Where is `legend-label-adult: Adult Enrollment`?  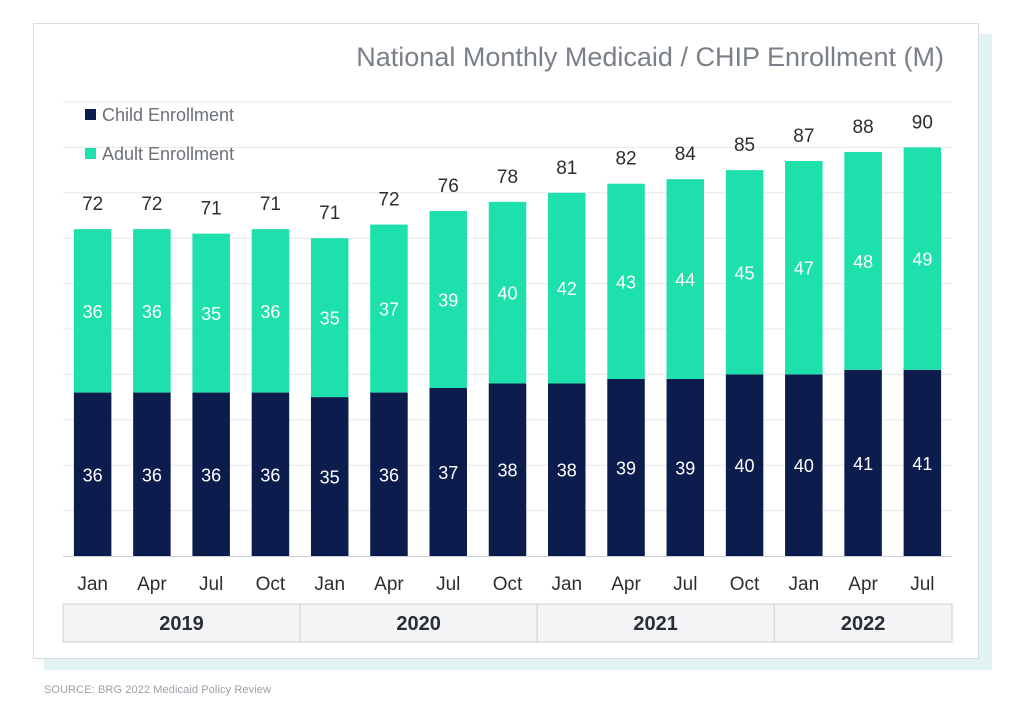
legend-label-adult: Adult Enrollment is located at coordinates (168, 154).